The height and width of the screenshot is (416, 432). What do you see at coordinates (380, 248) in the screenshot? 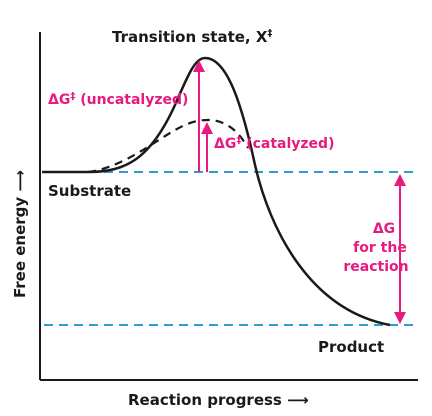
I see `delta-g-label-line2: for the` at bounding box center [380, 248].